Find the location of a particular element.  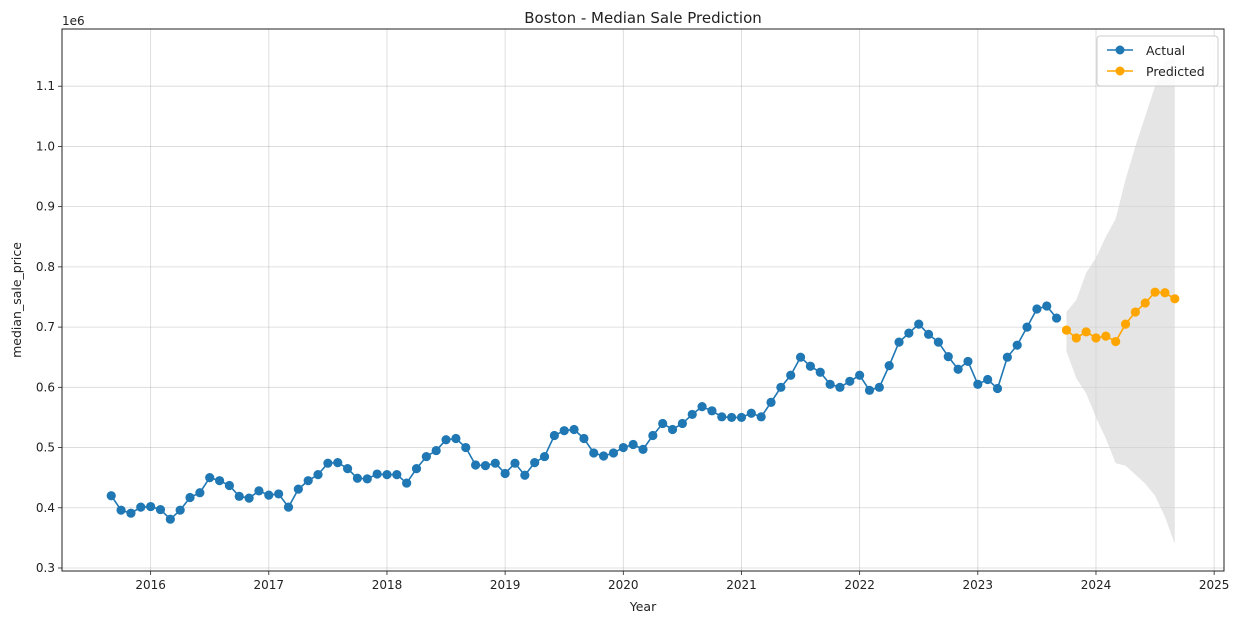

x-tick-label: 2025 is located at coordinates (1214, 585).